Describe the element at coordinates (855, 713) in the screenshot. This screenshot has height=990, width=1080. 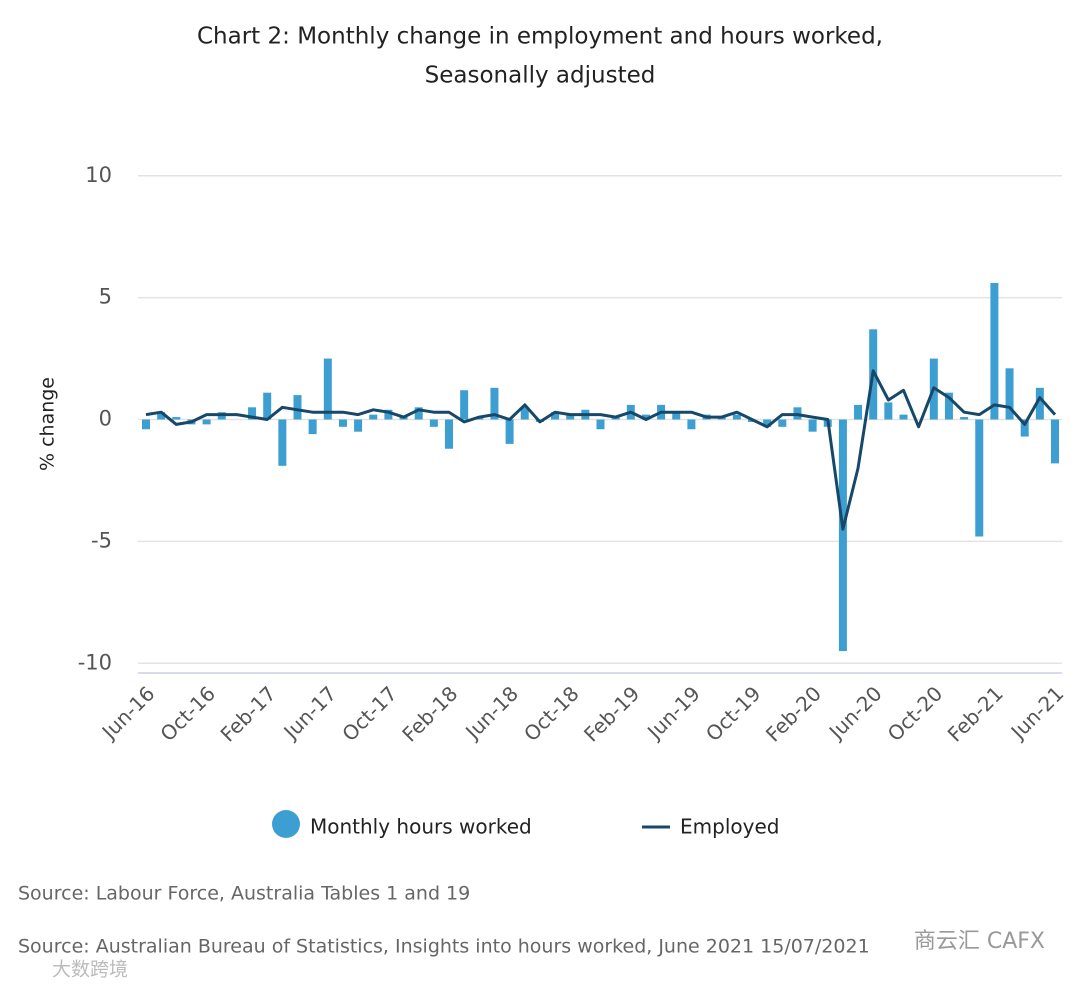
I see `x-tick-label: Jun-20` at that location.